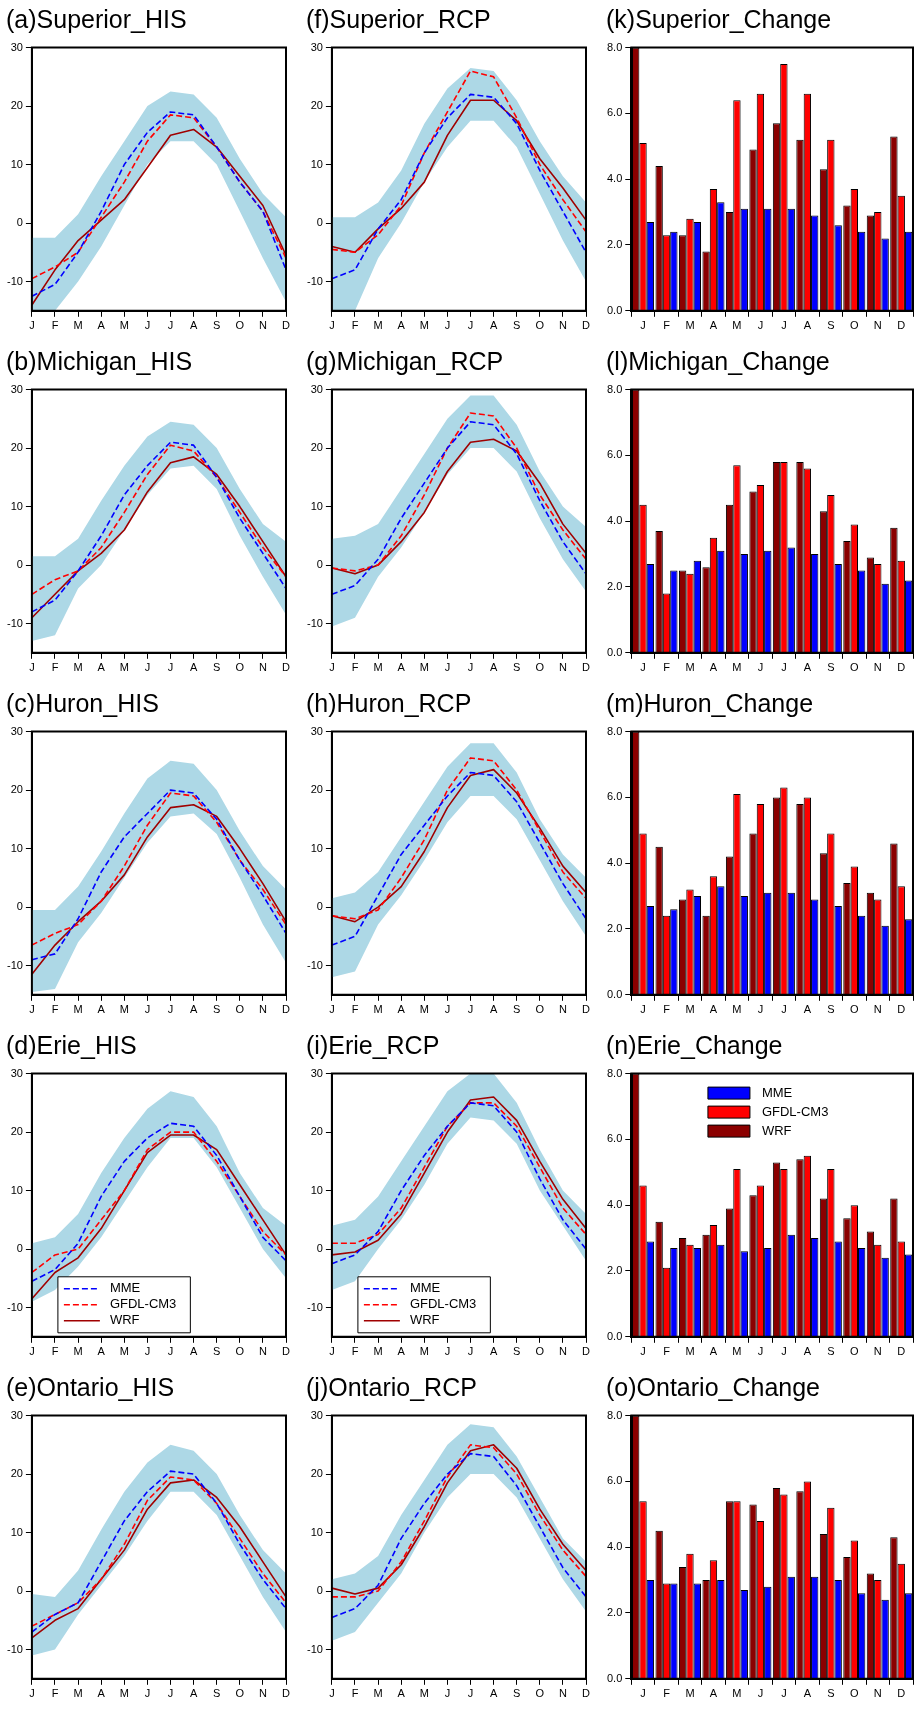 The image size is (917, 1712). What do you see at coordinates (713, 1387) in the screenshot?
I see `chart-title: (o)Ontario_Change` at bounding box center [713, 1387].